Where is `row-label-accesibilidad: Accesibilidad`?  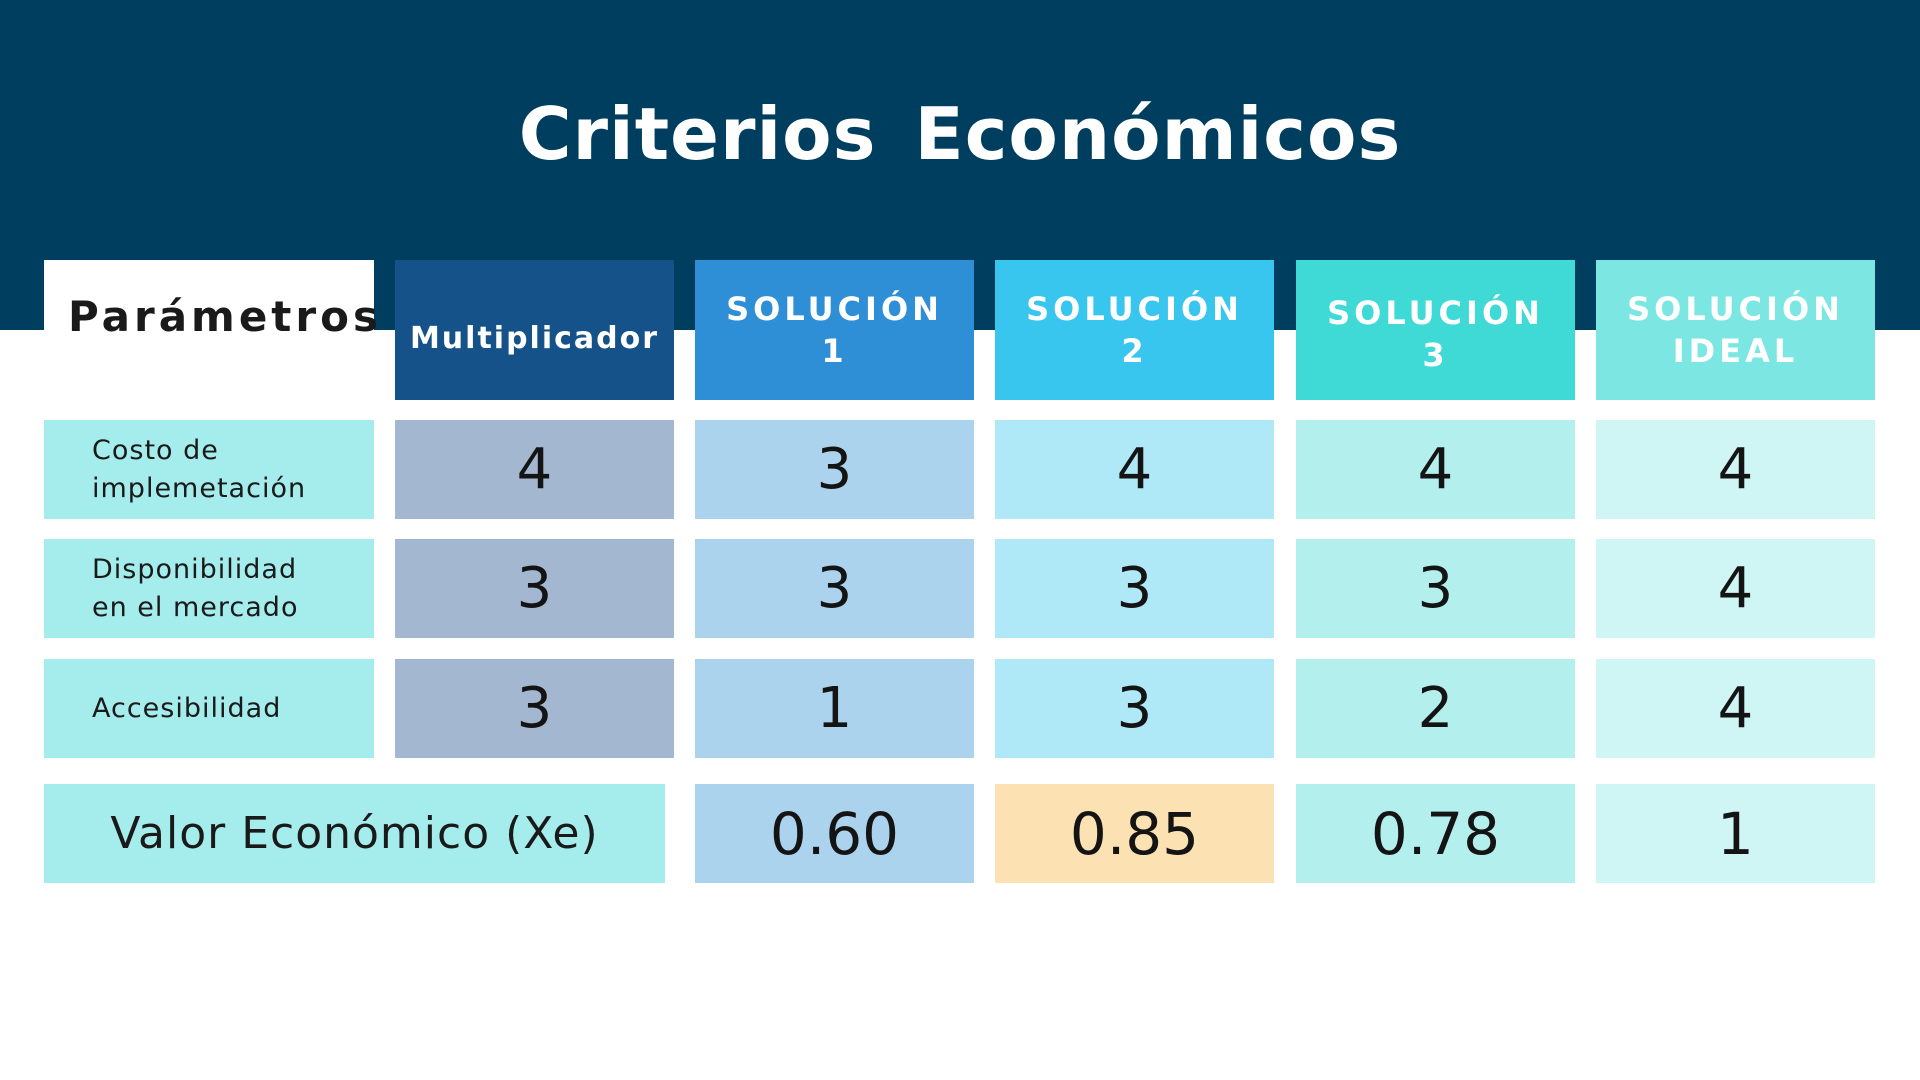
row-label-accesibilidad: Accesibilidad is located at coordinates (209, 708).